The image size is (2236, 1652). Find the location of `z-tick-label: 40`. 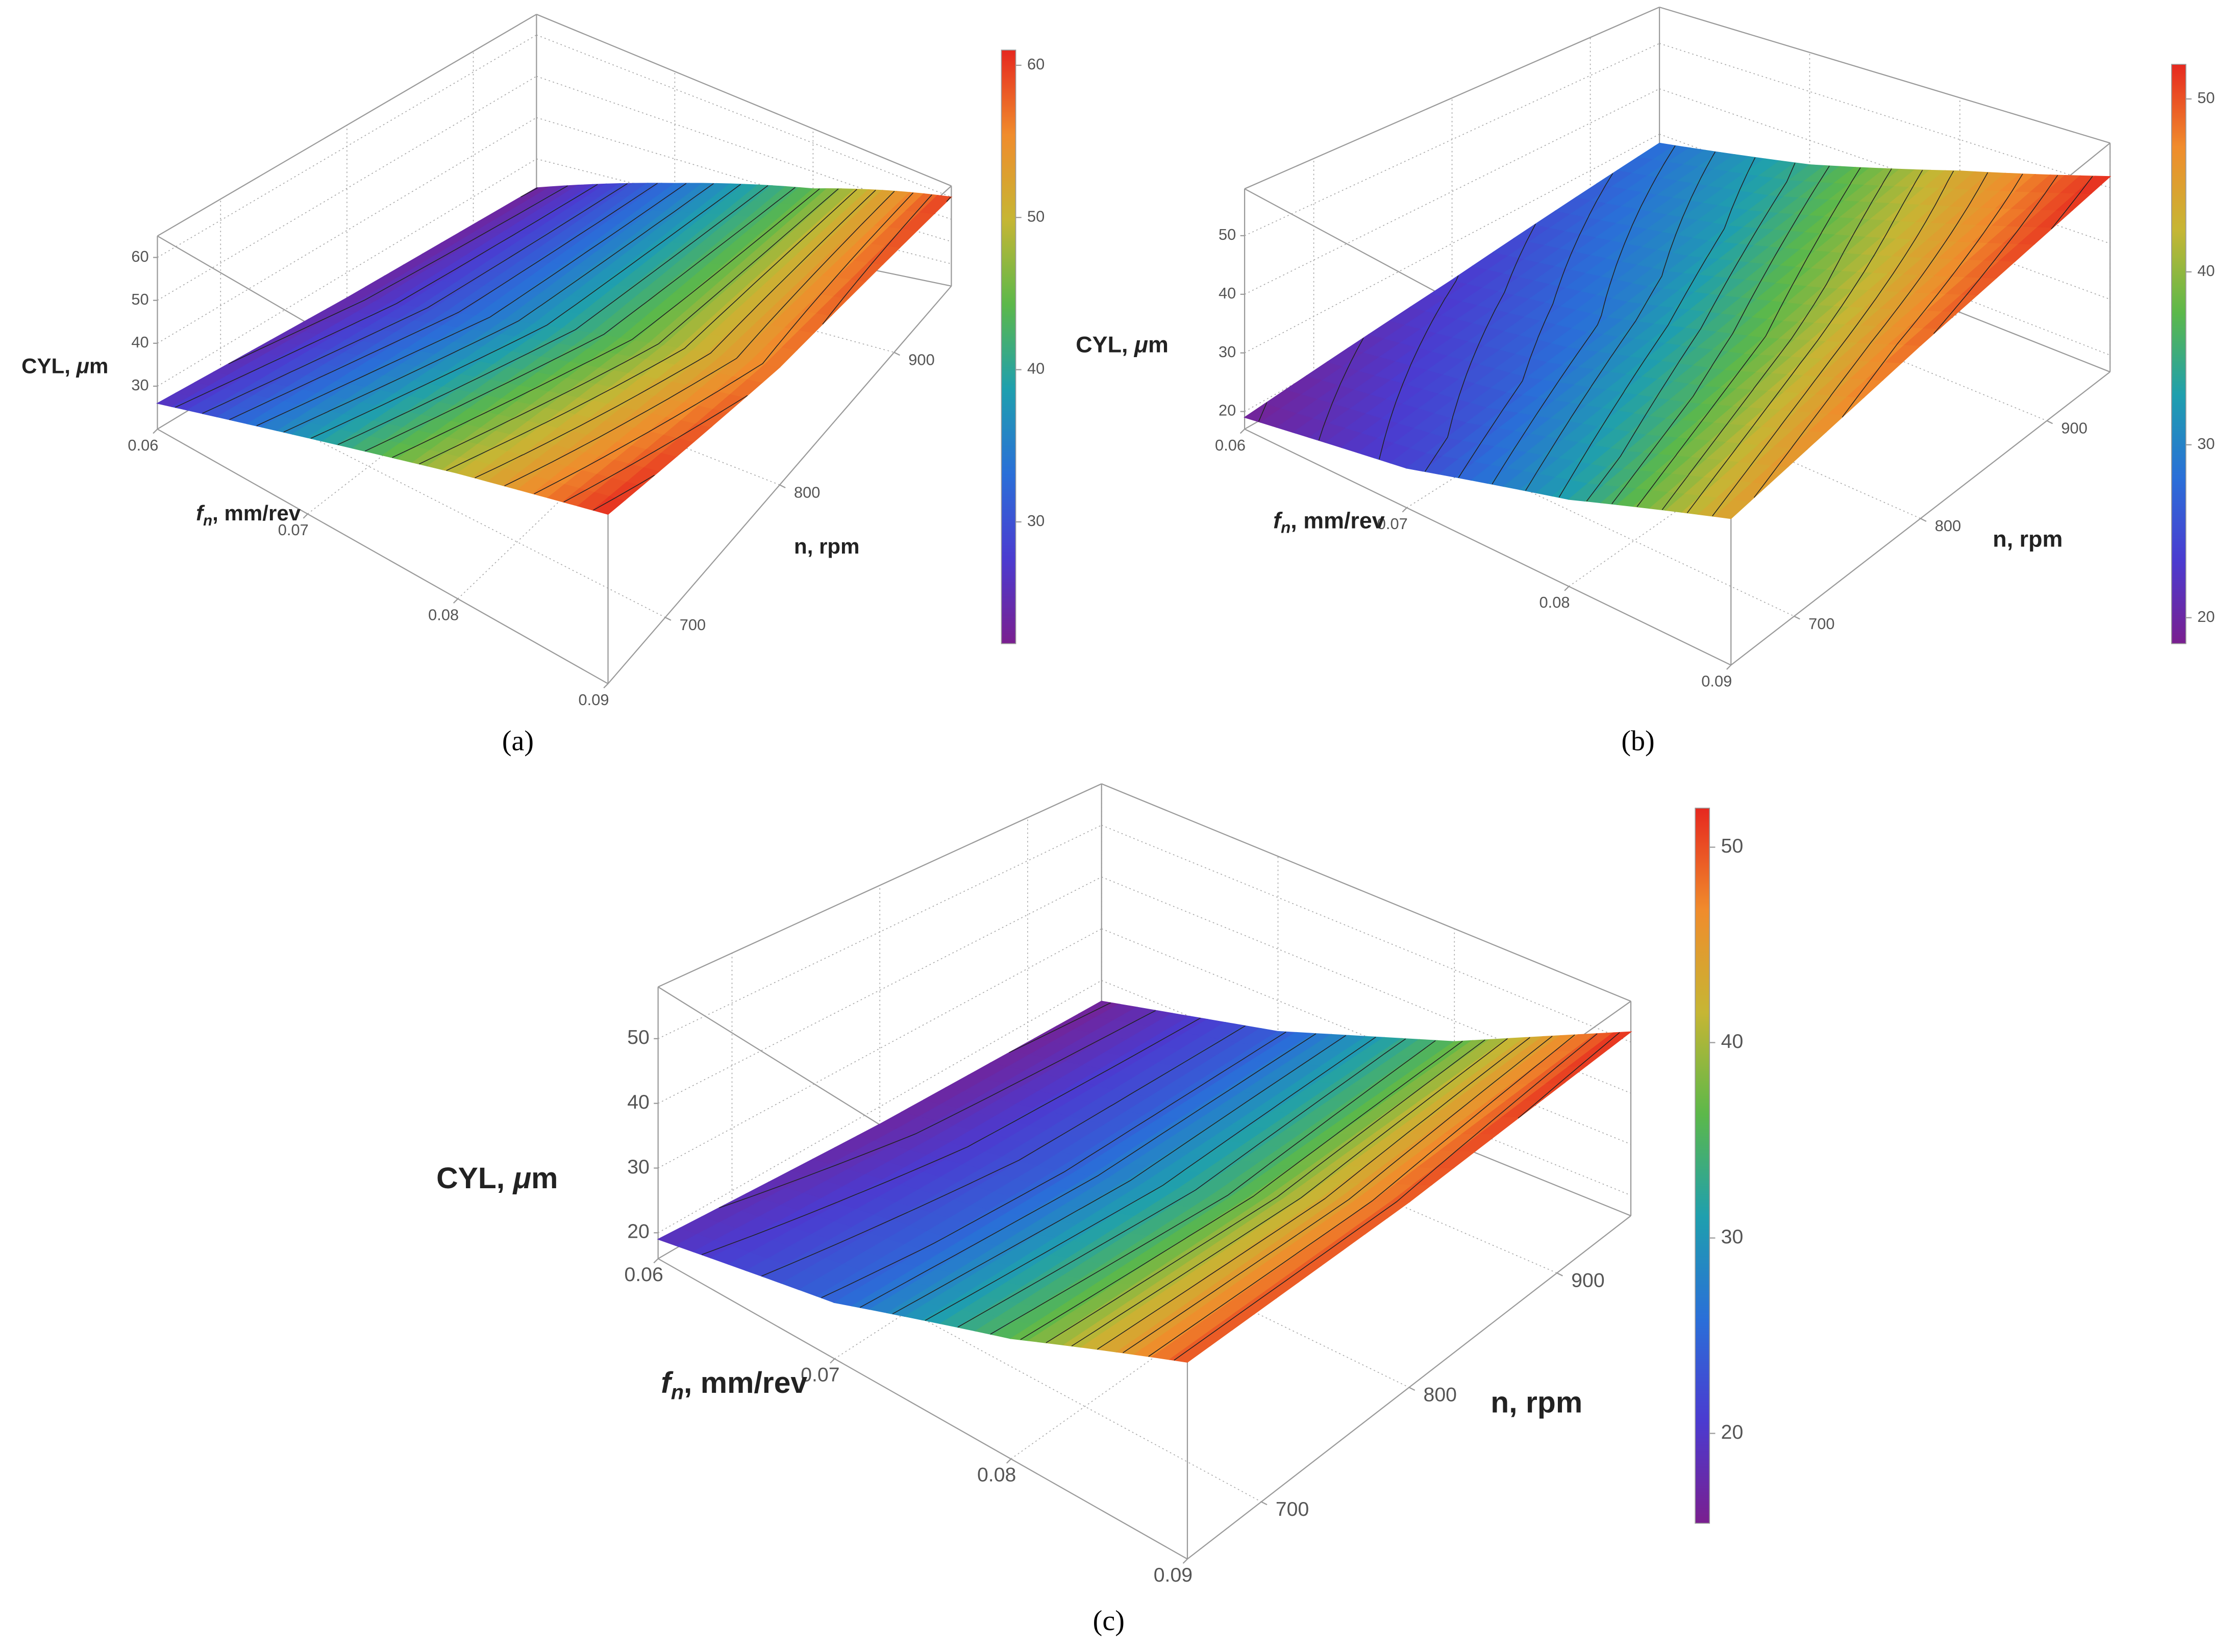

z-tick-label: 40 is located at coordinates (1228, 293).